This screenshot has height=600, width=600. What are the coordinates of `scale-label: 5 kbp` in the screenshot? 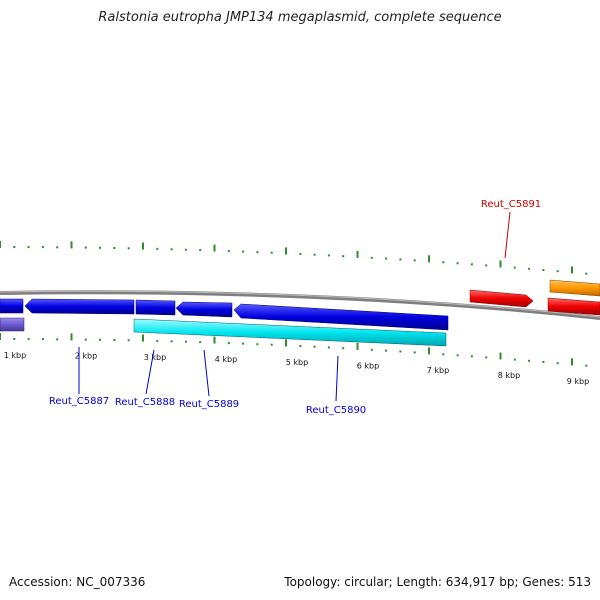 It's located at (297, 362).